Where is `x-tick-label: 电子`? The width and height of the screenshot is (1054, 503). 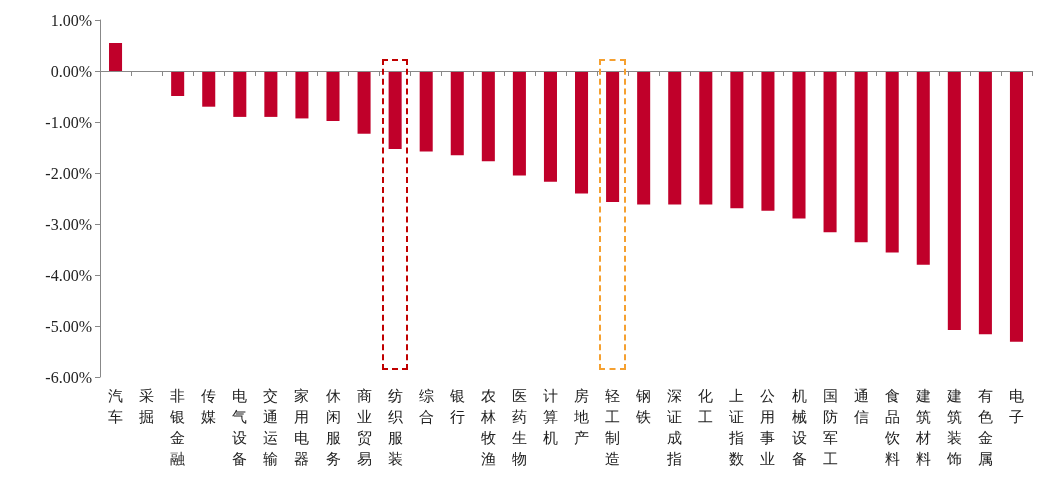
x-tick-label: 电子 is located at coordinates (1016, 406).